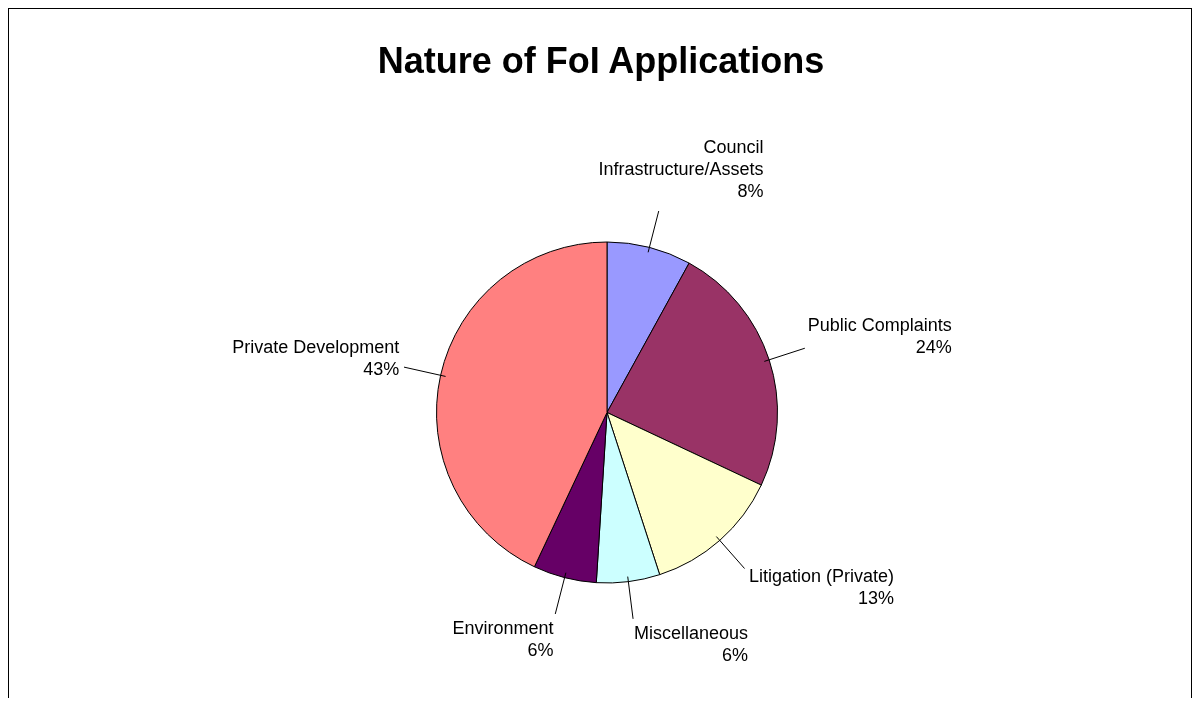  What do you see at coordinates (750, 191) in the screenshot?
I see `data-label: 8%` at bounding box center [750, 191].